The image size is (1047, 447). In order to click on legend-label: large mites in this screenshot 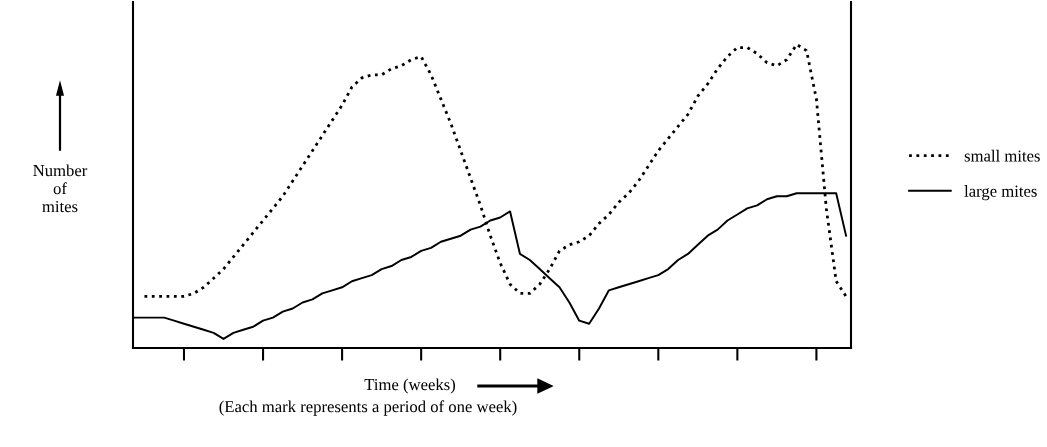, I will do `click(1000, 193)`.